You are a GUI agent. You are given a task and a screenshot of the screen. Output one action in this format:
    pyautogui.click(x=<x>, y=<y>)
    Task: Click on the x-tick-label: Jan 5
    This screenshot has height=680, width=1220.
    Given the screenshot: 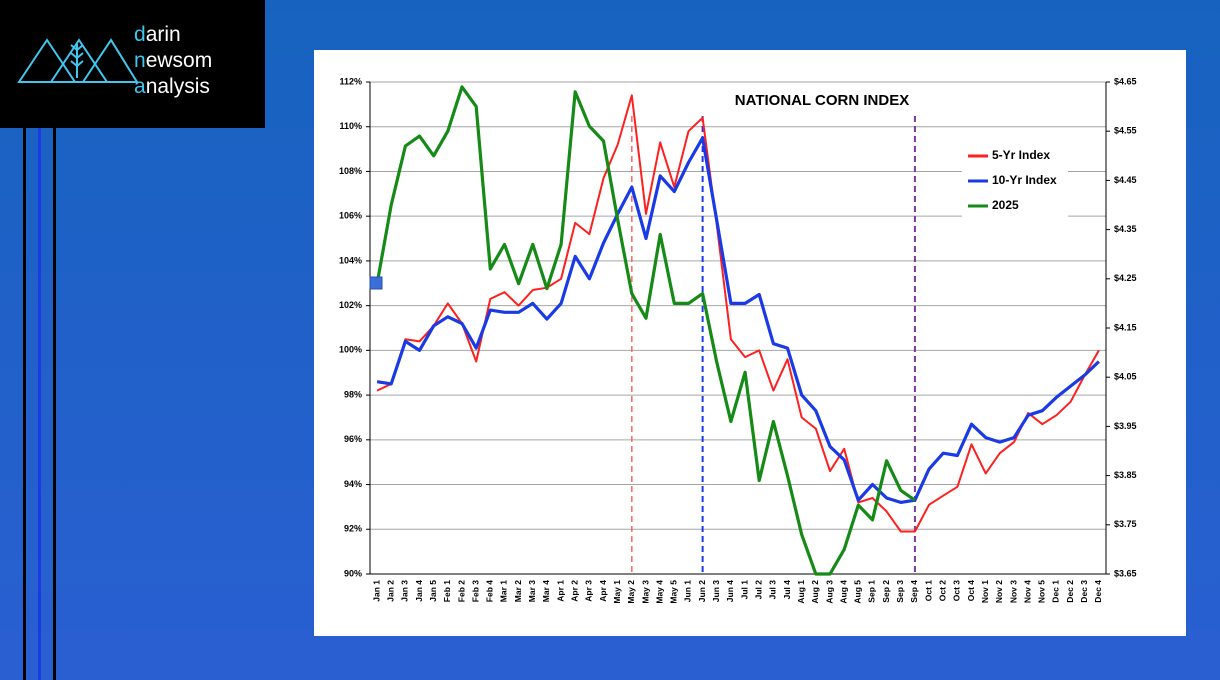 What is the action you would take?
    pyautogui.click(x=433, y=591)
    